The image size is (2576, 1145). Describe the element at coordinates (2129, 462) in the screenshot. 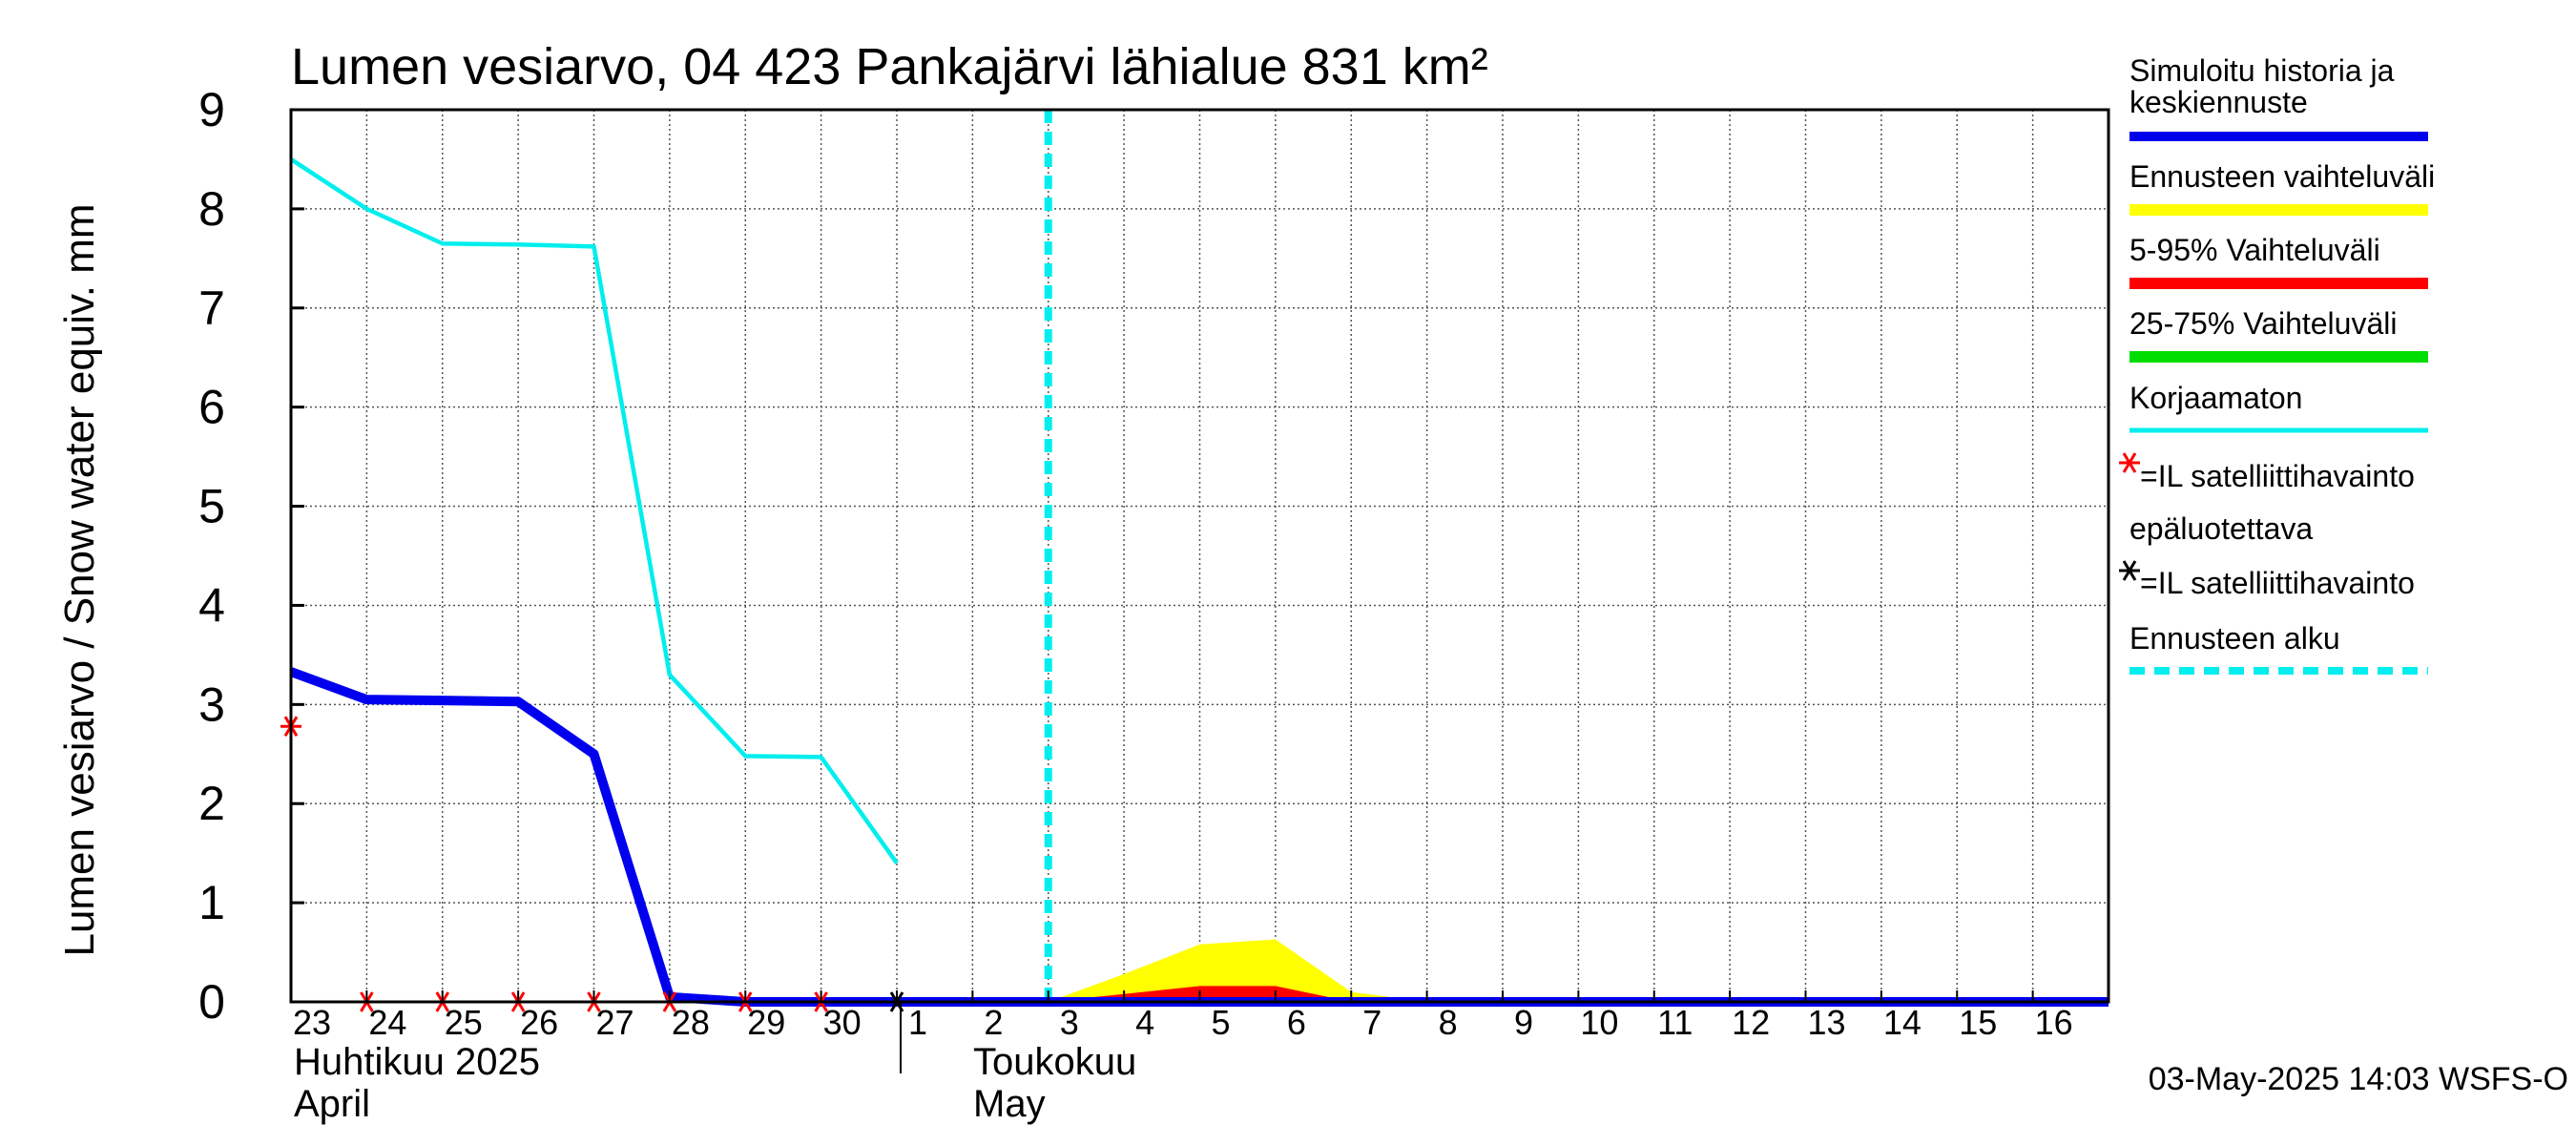

I see `legend-red-star-icon` at that location.